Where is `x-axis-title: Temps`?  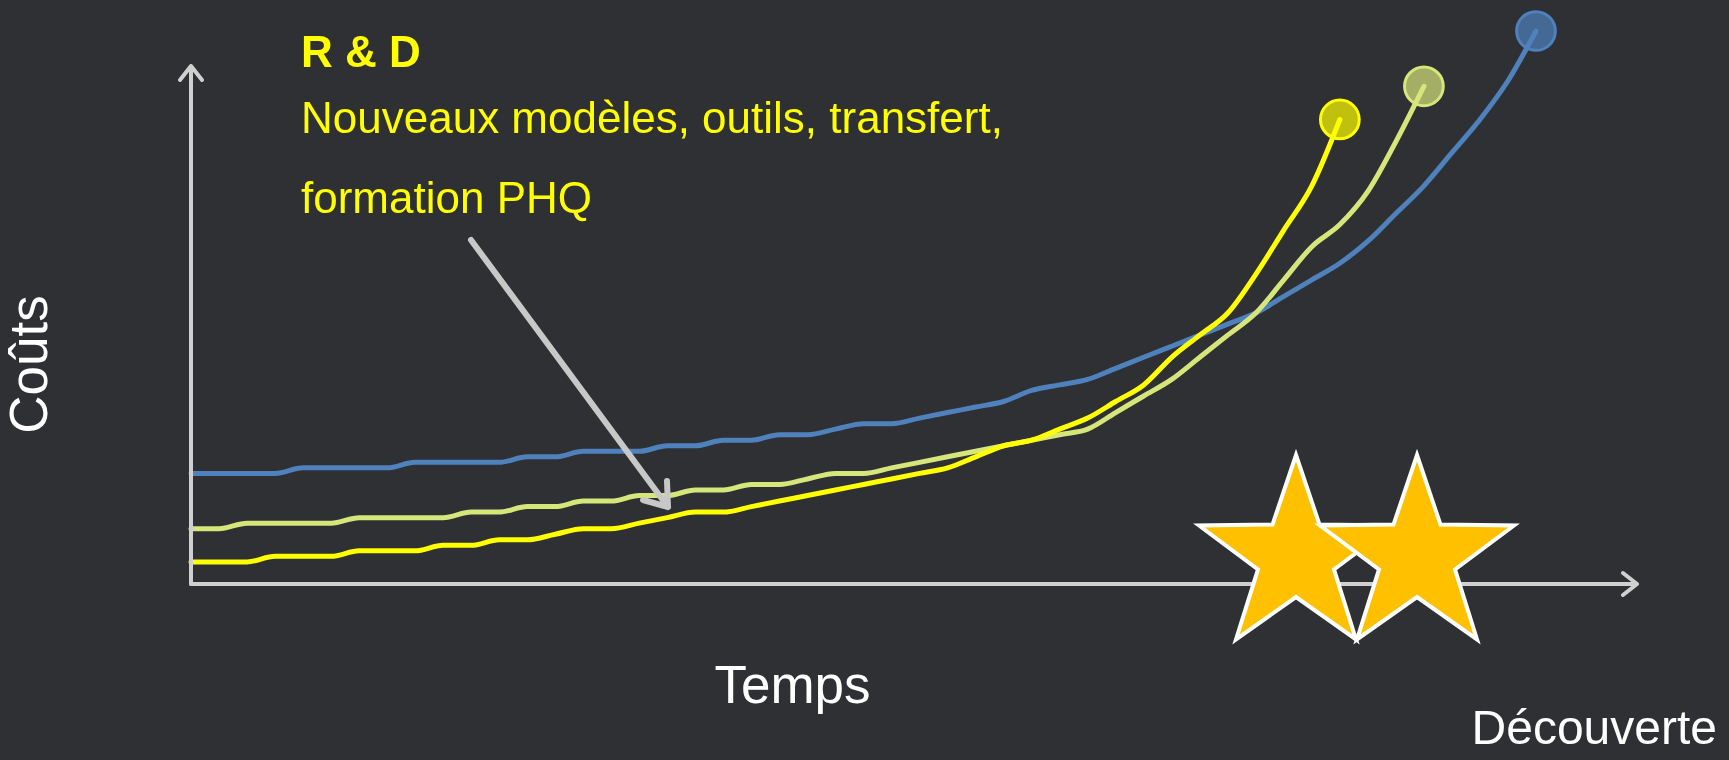 x-axis-title: Temps is located at coordinates (792, 684).